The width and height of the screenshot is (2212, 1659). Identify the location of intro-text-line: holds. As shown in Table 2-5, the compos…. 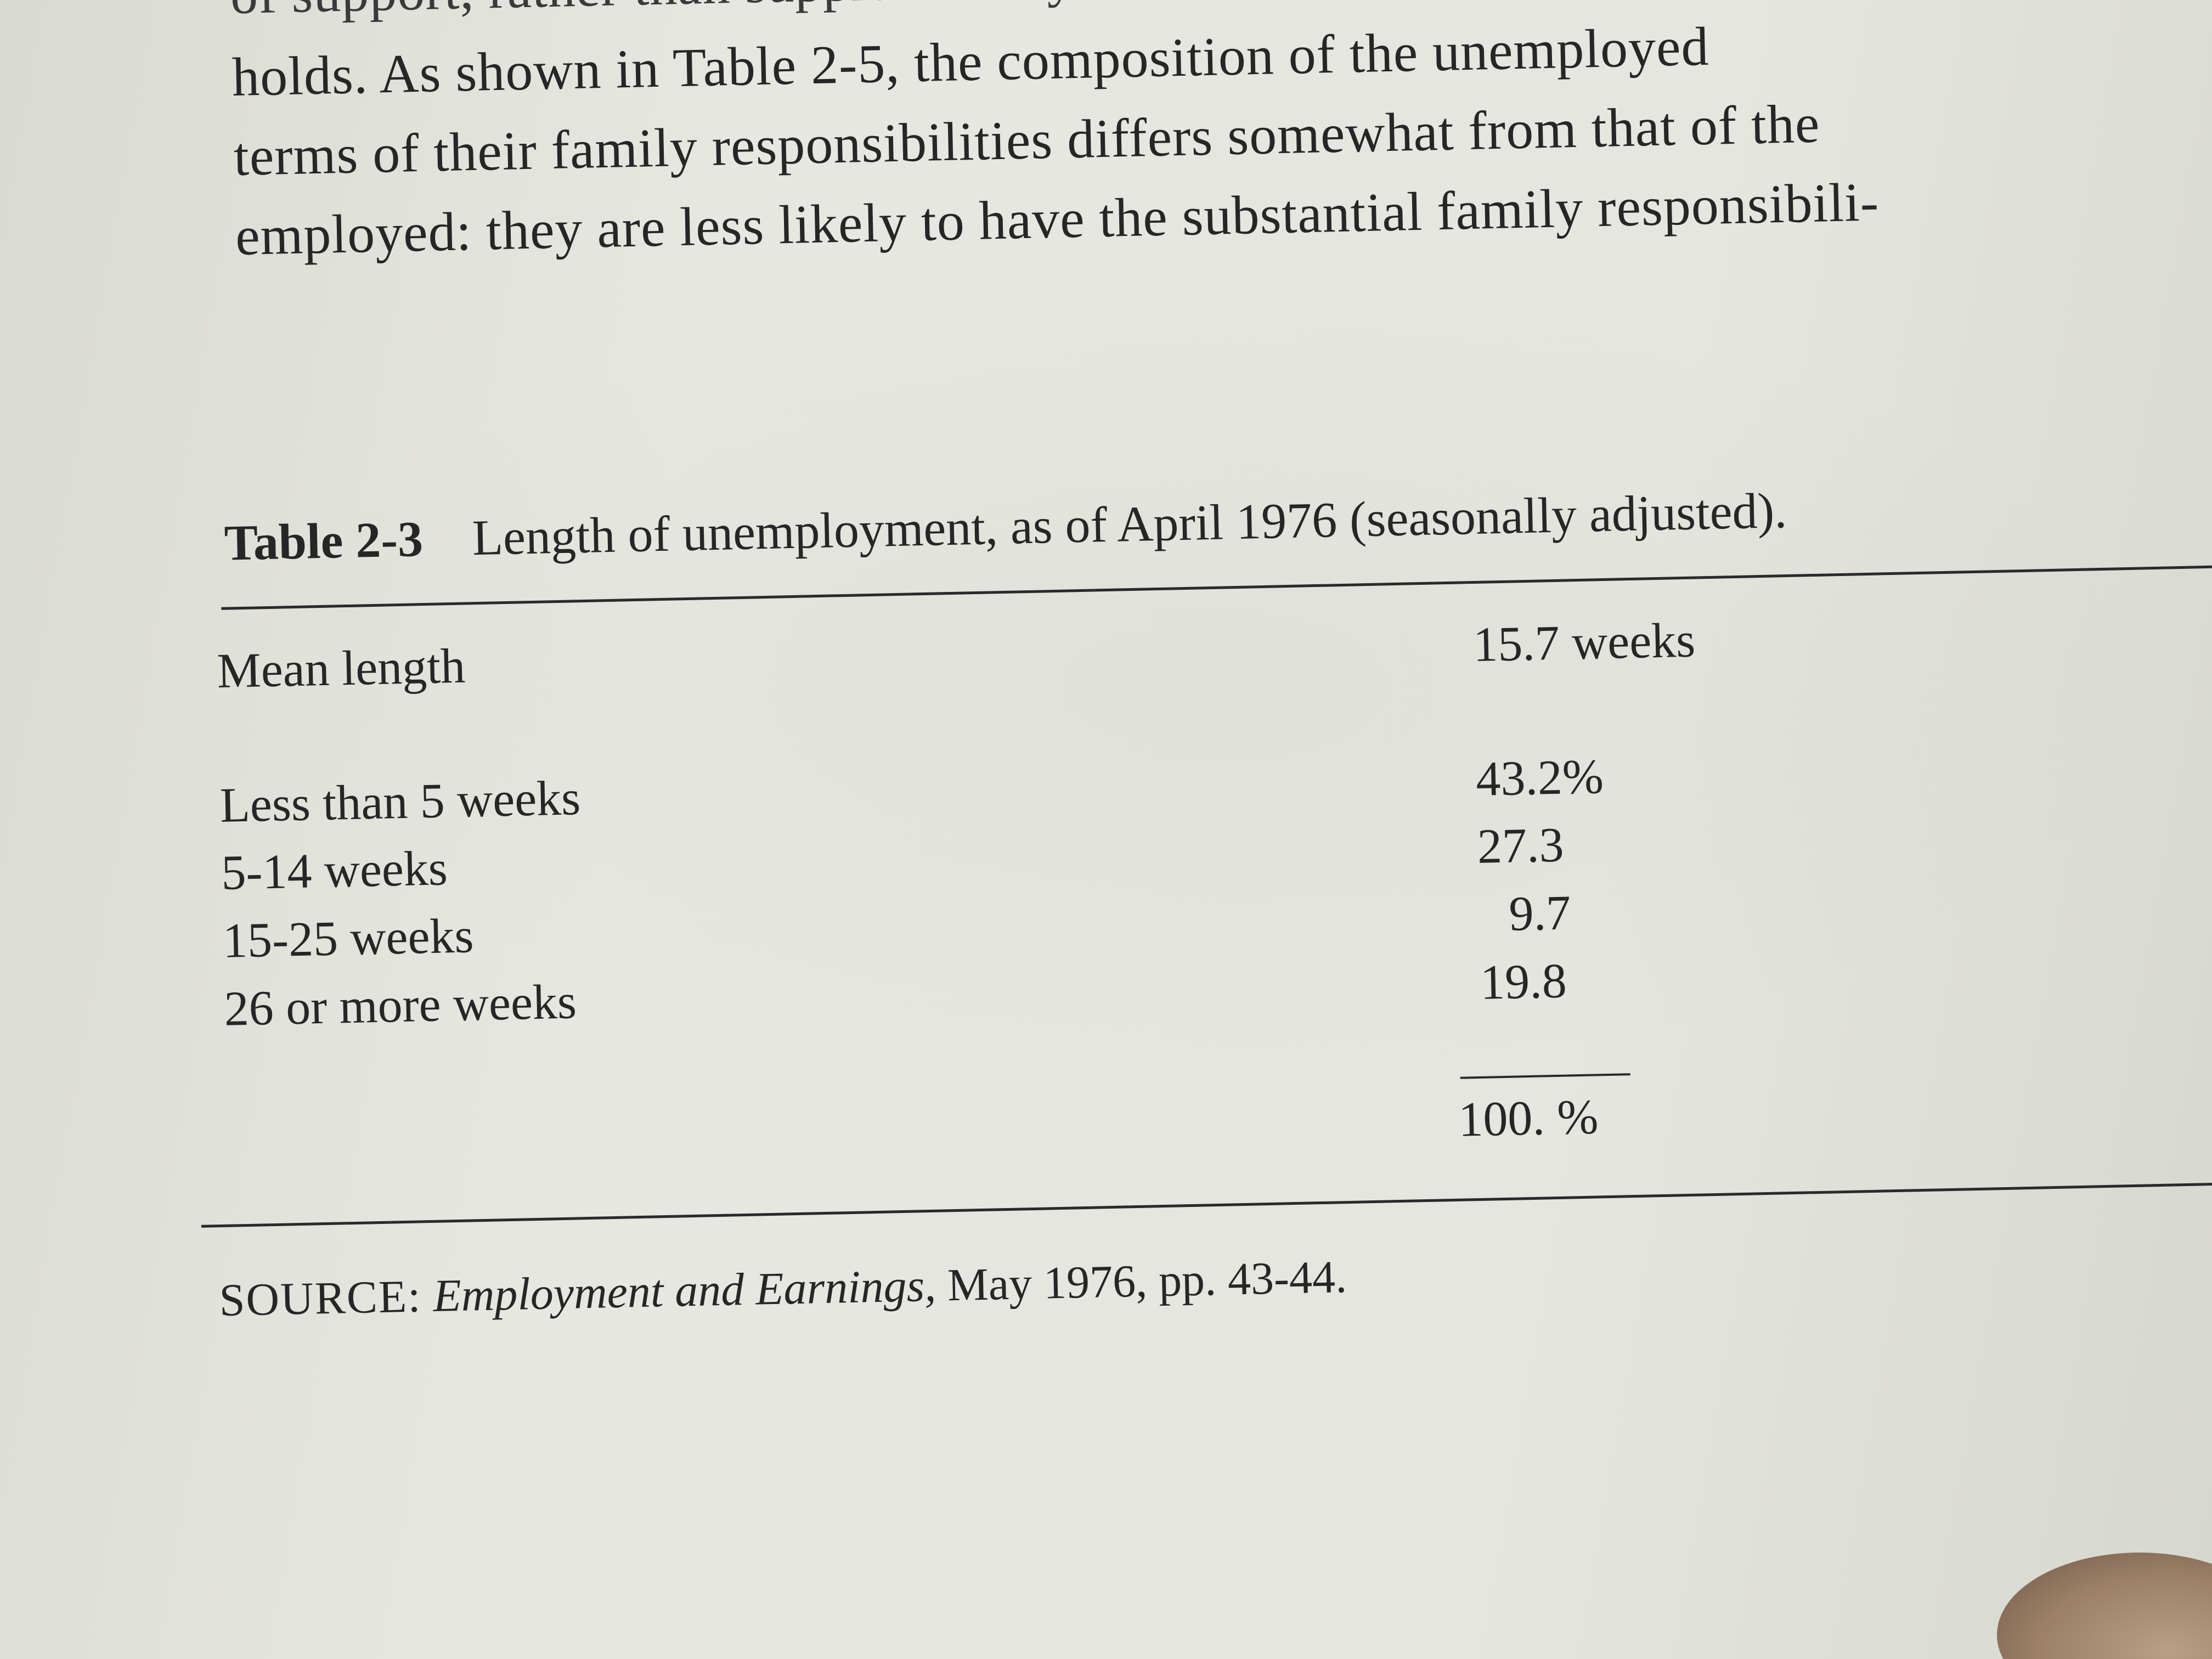
(971, 62).